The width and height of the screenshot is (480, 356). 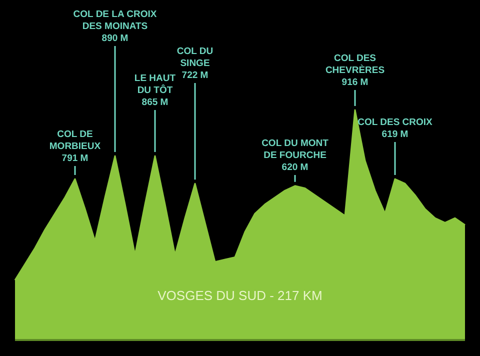 I want to click on x-axis-title: VOSGES DU SUD - 217 KM, so click(x=240, y=295).